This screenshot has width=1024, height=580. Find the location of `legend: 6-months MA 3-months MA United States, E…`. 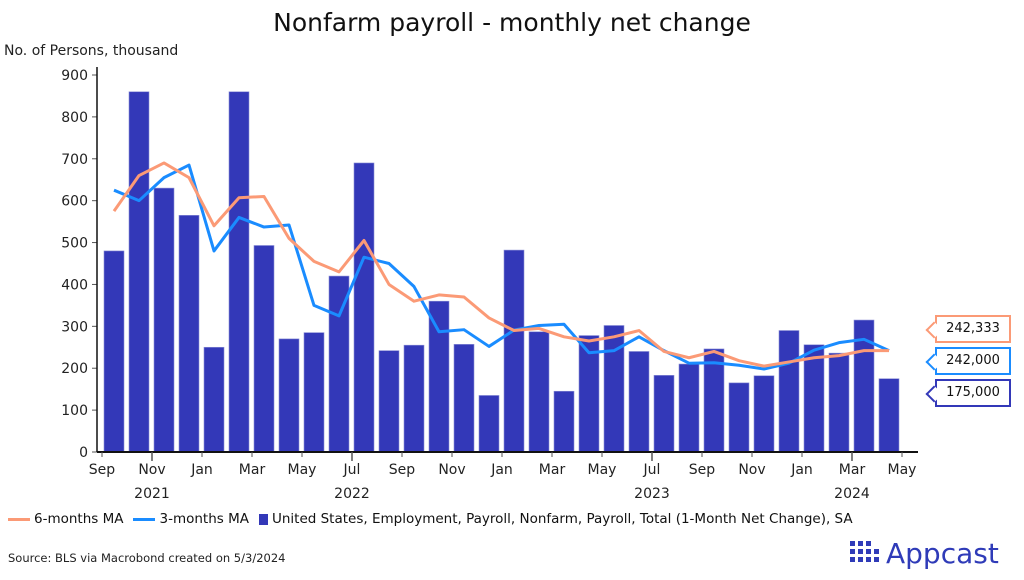

legend: 6-months MA 3-months MA United States, E… is located at coordinates (430, 519).